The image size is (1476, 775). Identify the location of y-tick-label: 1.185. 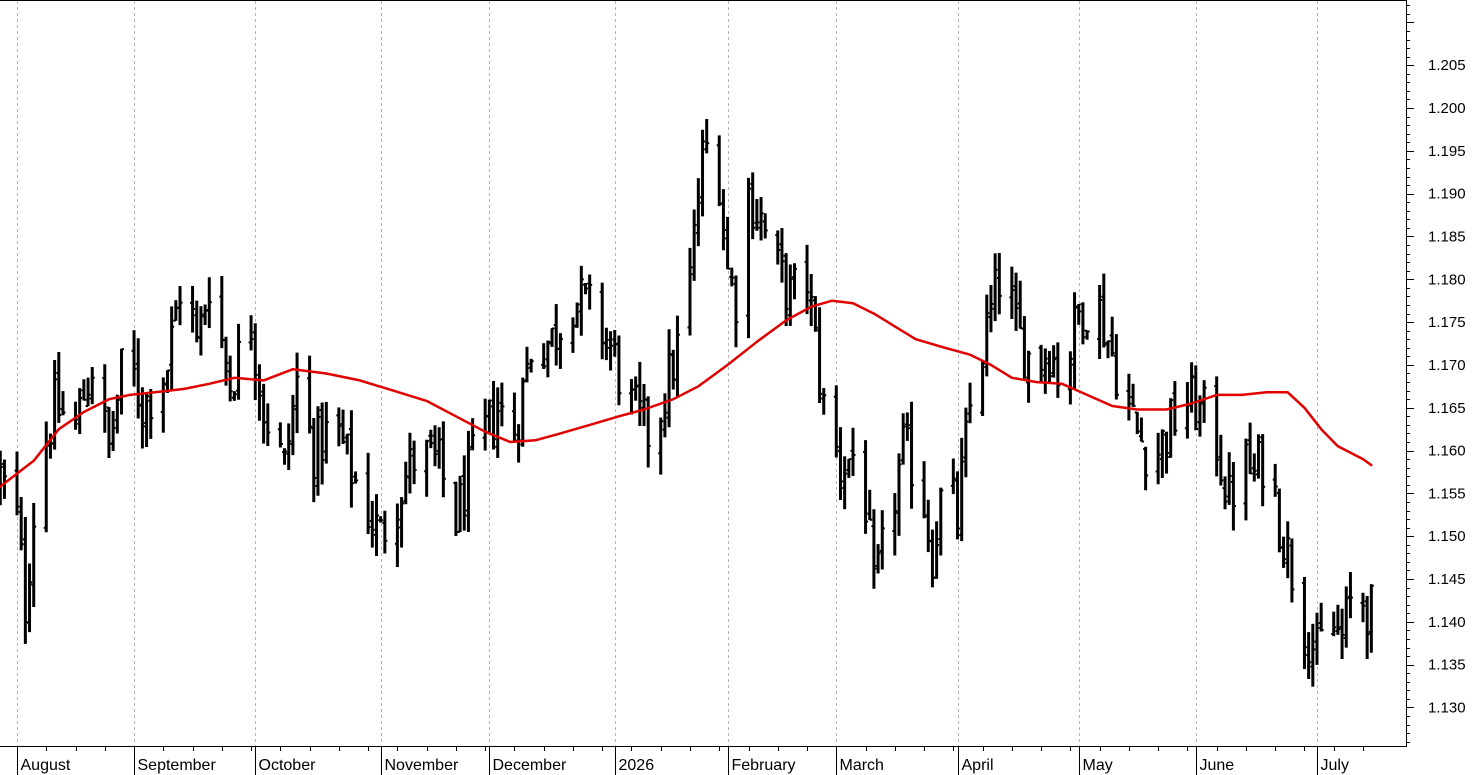
(1447, 236).